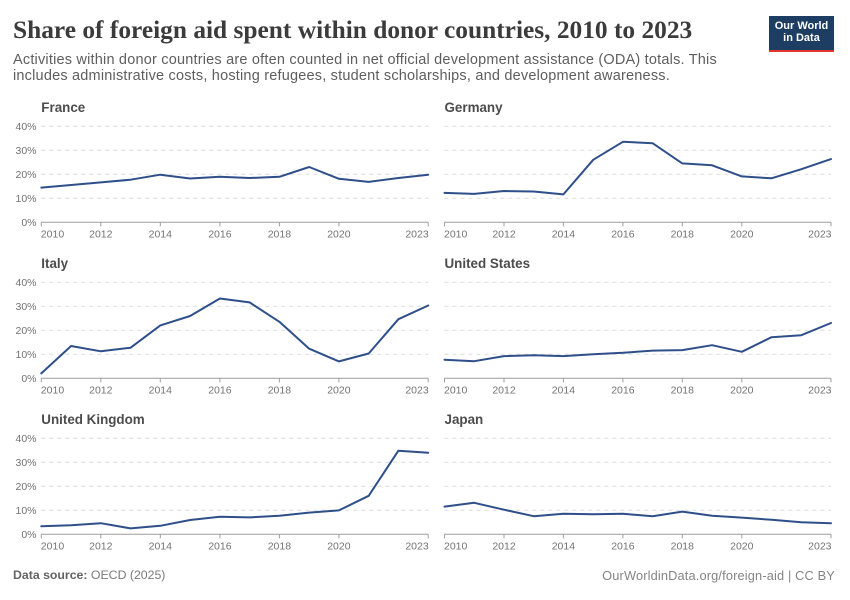 The image size is (850, 600). Describe the element at coordinates (474, 107) in the screenshot. I see `svg-text: Germany` at that location.